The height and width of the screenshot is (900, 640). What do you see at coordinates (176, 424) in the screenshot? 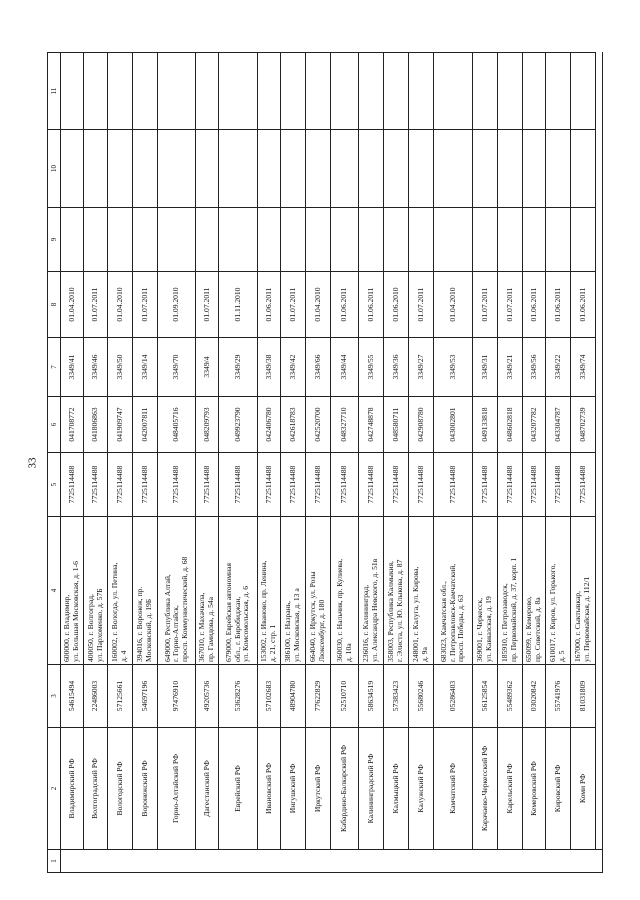
I see `cell-bik: 048405716` at bounding box center [176, 424].